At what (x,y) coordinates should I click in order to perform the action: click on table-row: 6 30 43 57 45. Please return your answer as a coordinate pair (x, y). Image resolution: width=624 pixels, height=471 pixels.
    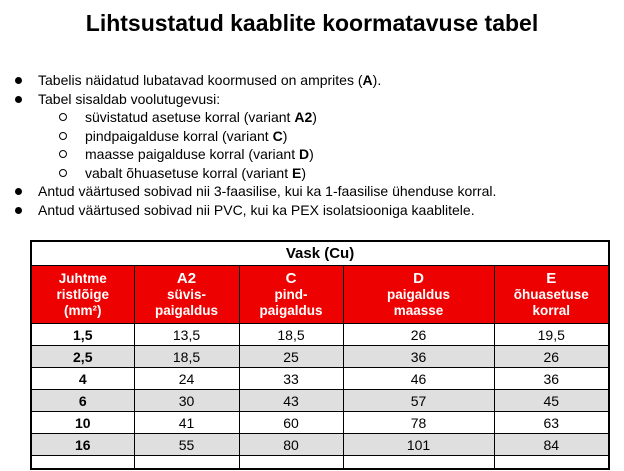
    Looking at the image, I should click on (320, 400).